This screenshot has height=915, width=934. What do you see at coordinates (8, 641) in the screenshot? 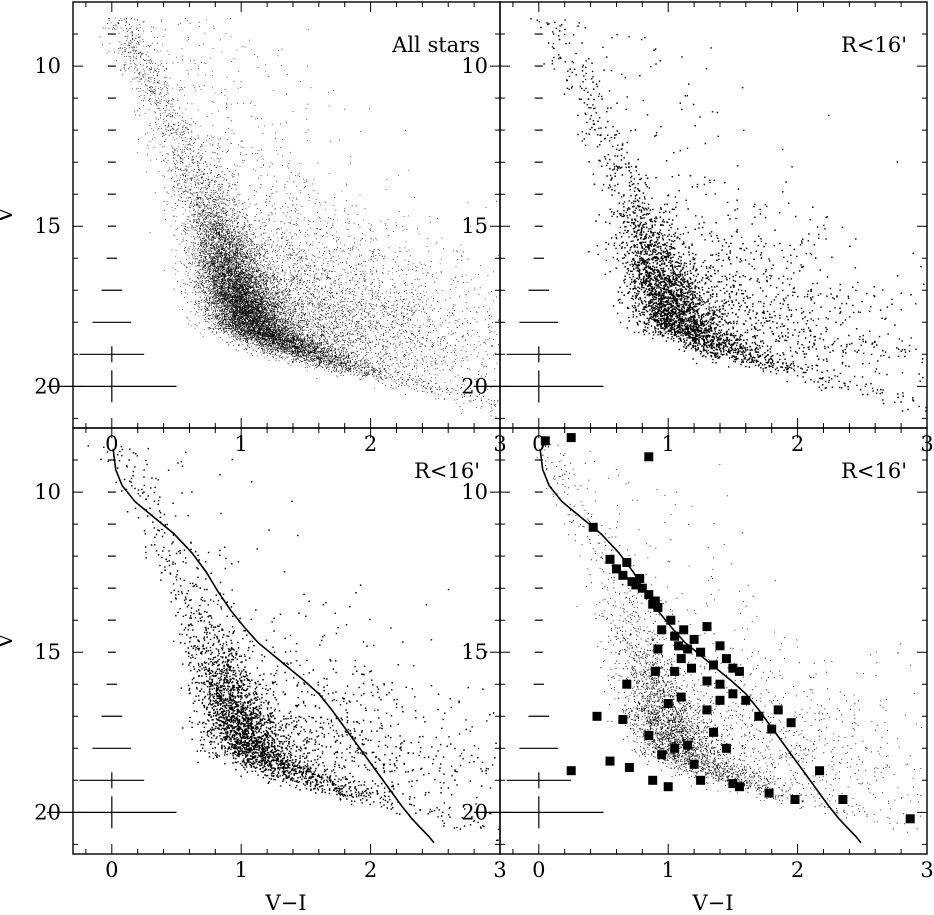
I see `y-axis-label-bottom: V` at bounding box center [8, 641].